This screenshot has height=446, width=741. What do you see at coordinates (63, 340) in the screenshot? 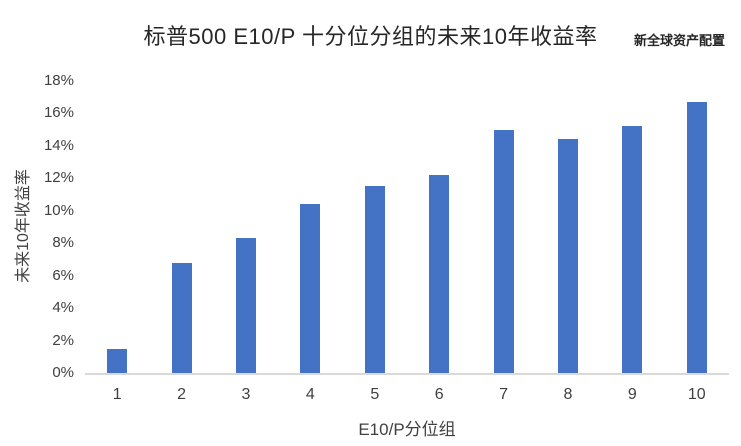
I see `y-tick-label-2: 2%` at bounding box center [63, 340].